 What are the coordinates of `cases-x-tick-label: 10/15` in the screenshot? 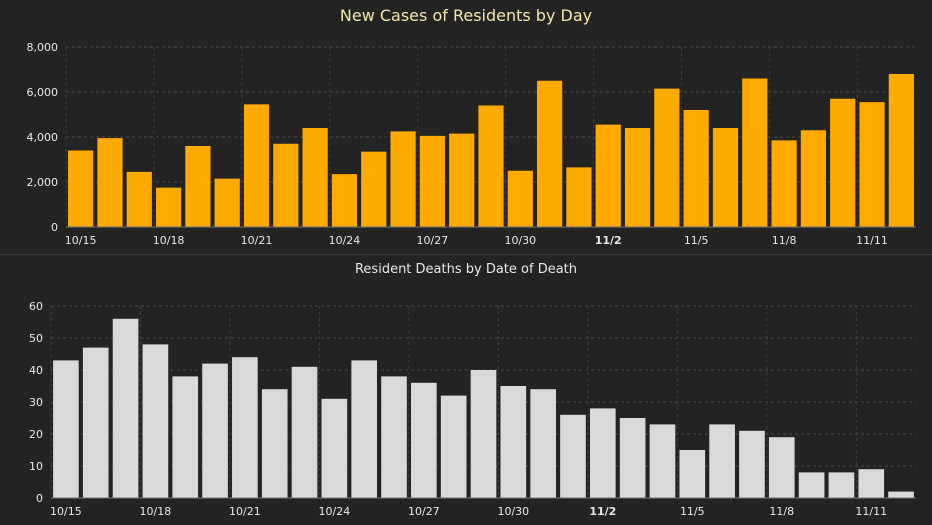 It's located at (81, 240).